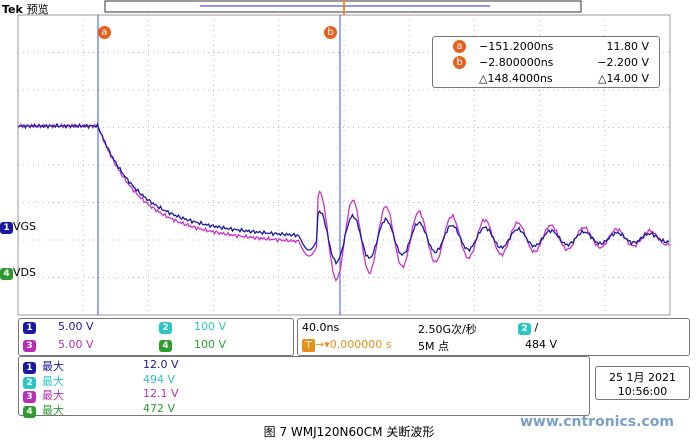 Image resolution: width=698 pixels, height=441 pixels. Describe the element at coordinates (304, 387) in the screenshot. I see `measurement-panel: 1 最大 12.0 V 2 最大 494 V 3 最大 12.1 V 4 最大 472 V` at that location.